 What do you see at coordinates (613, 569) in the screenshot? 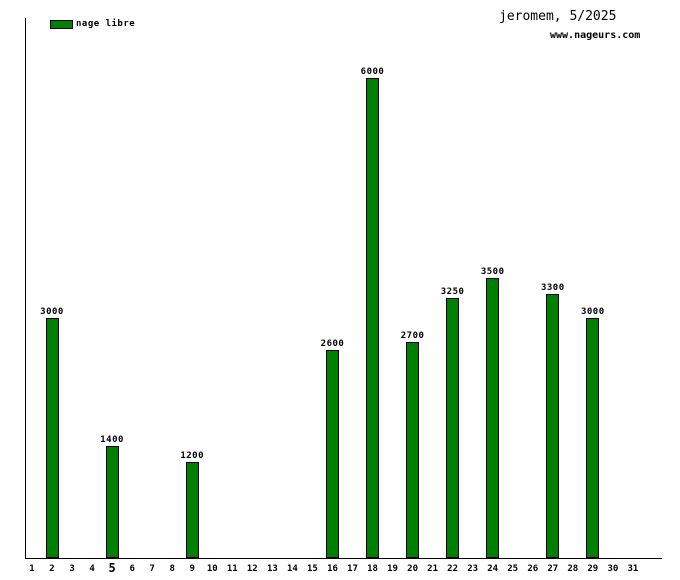
I see `x-tick-label-30: 30` at bounding box center [613, 569].